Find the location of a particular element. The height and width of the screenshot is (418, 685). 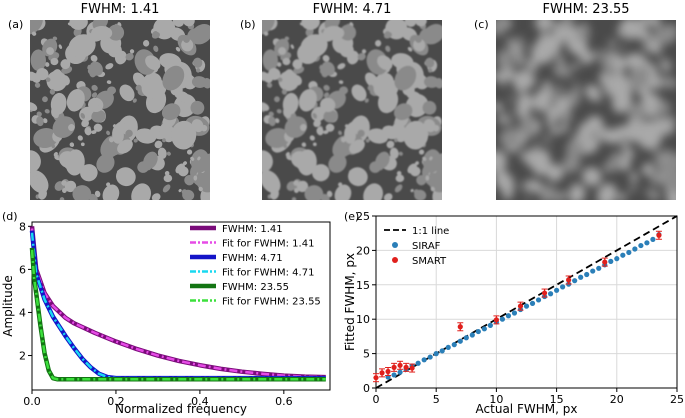

panel-title-a: FWHM: 1.41 is located at coordinates (120, 9).